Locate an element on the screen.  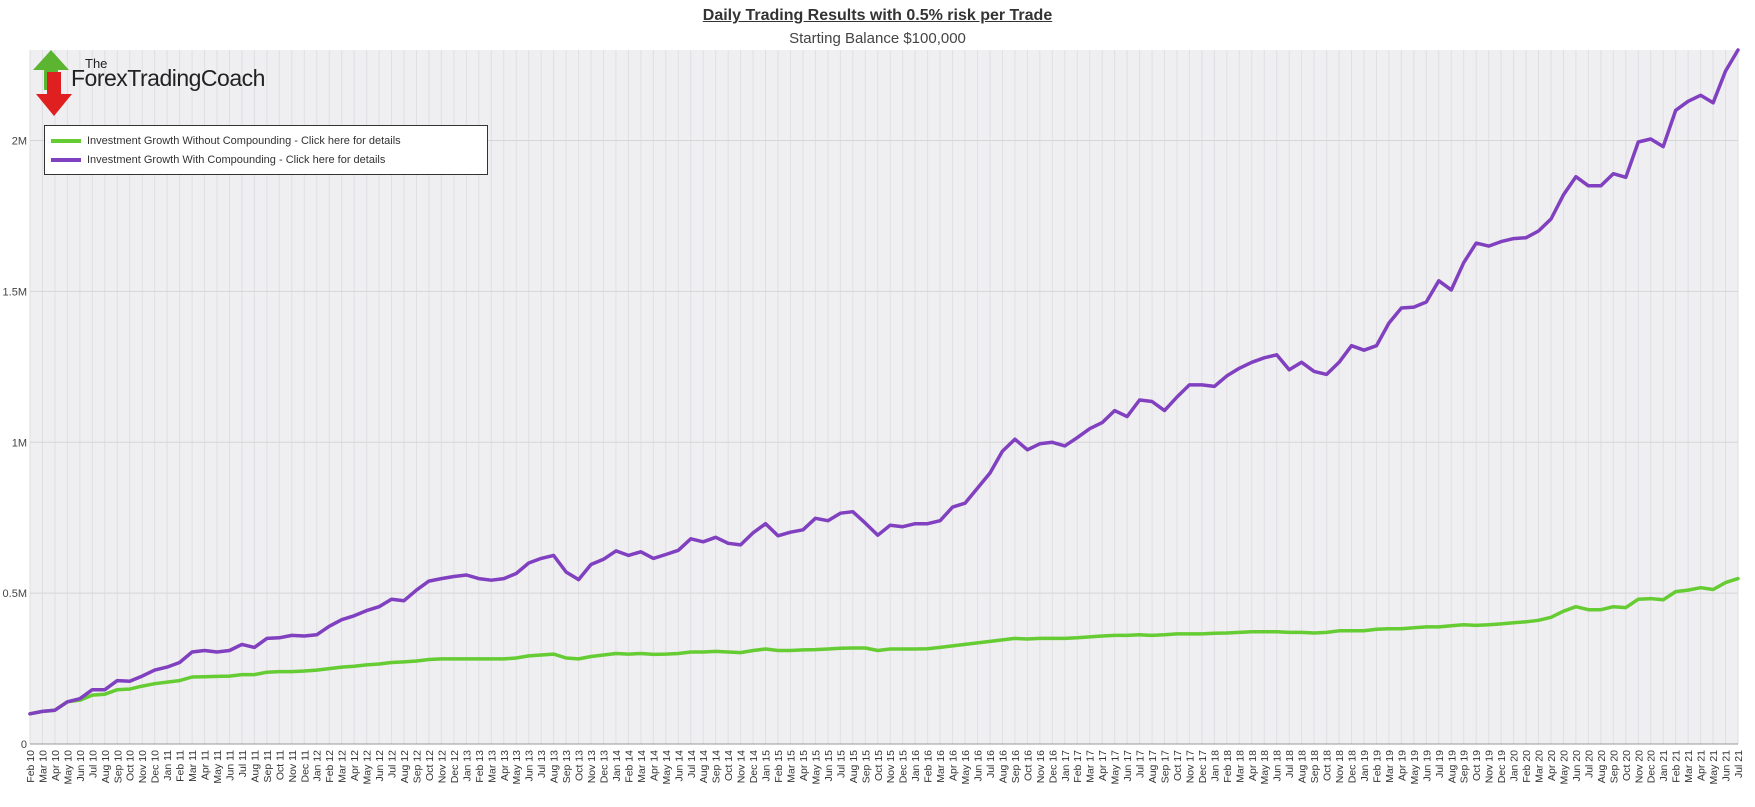
x-tick-label: May 12 is located at coordinates (368, 767).